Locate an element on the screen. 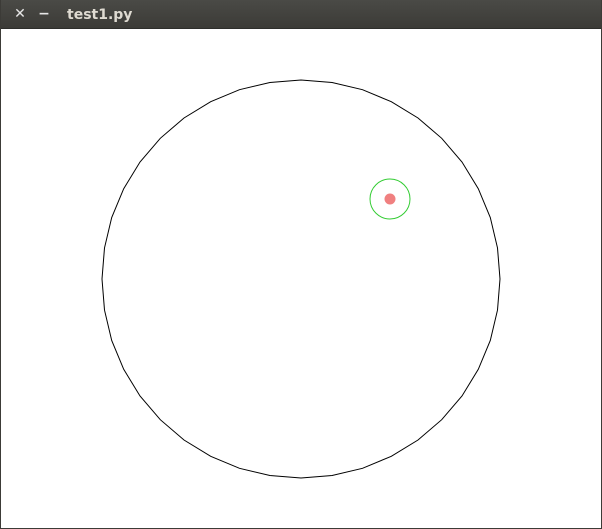 This screenshot has width=602, height=529. target-ring is located at coordinates (390, 199).